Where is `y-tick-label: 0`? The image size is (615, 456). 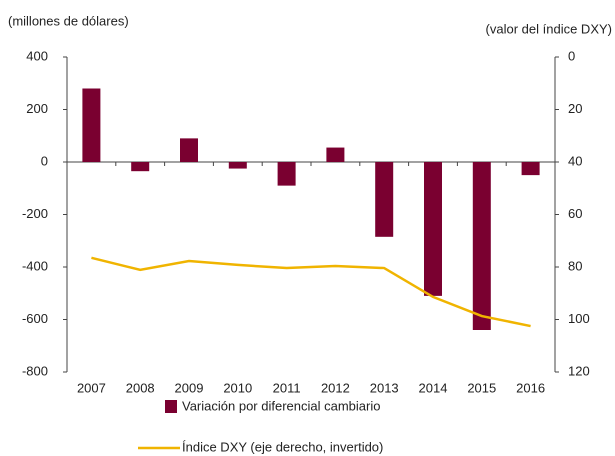 y-tick-label: 0 is located at coordinates (44, 160).